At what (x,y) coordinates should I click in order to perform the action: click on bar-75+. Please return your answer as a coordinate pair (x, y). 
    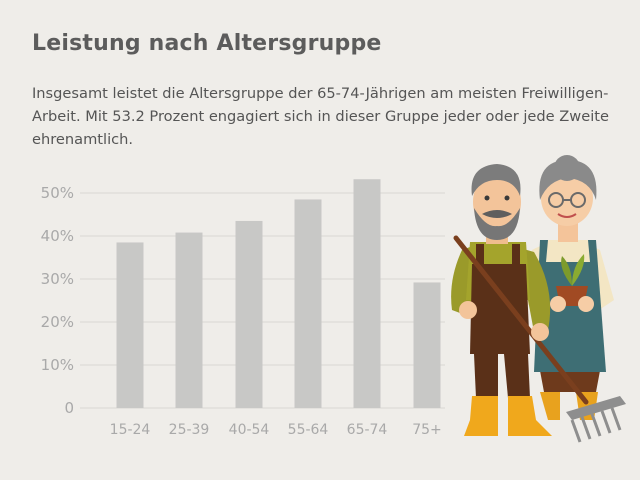
    Looking at the image, I should click on (427, 345).